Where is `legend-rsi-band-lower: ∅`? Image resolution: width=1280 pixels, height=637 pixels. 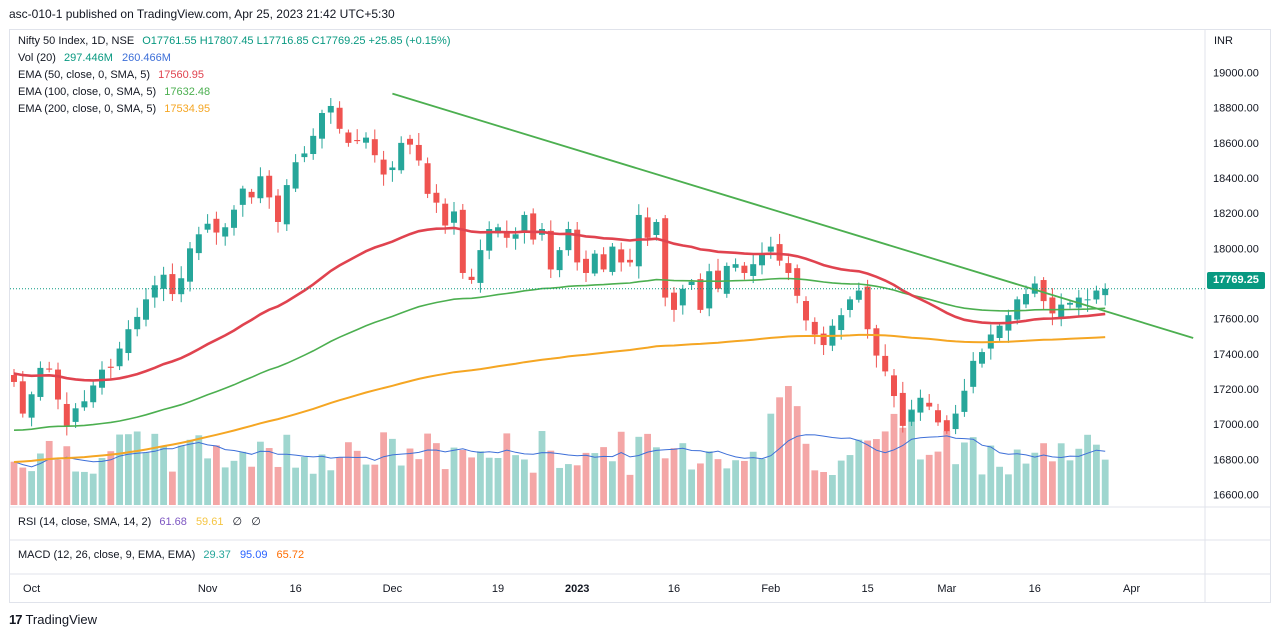 legend-rsi-band-lower: ∅ is located at coordinates (256, 522).